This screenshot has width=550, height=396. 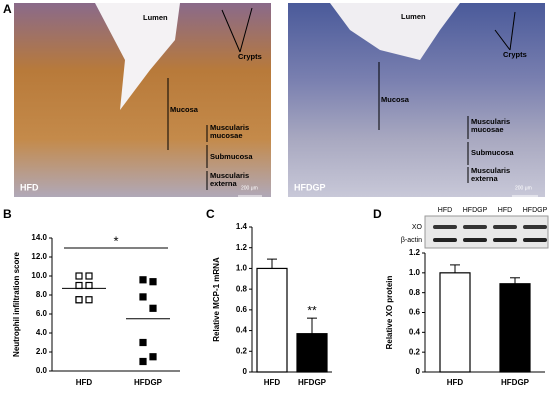 I want to click on significance: *, so click(x=115, y=240).